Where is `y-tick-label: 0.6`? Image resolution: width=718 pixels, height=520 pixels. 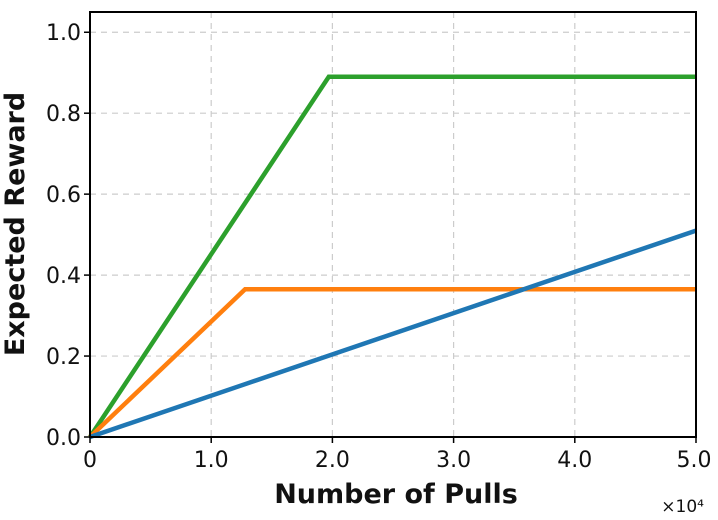
y-tick-label: 0.6 is located at coordinates (63, 195).